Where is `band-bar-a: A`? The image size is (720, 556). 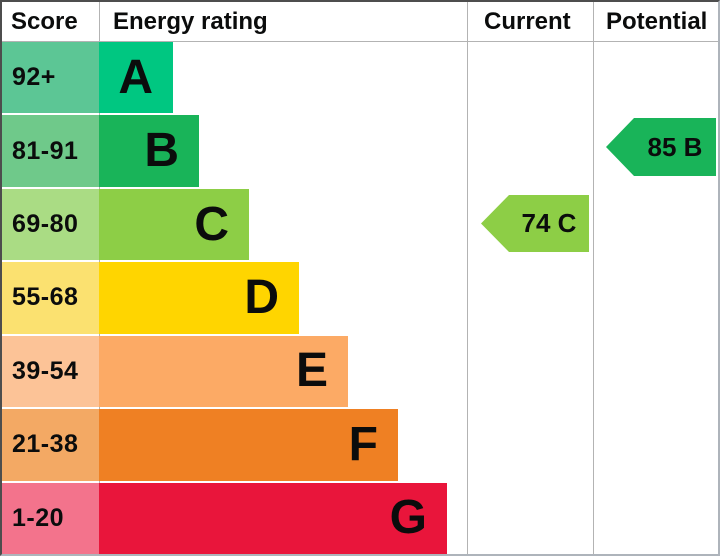 band-bar-a: A is located at coordinates (136, 78).